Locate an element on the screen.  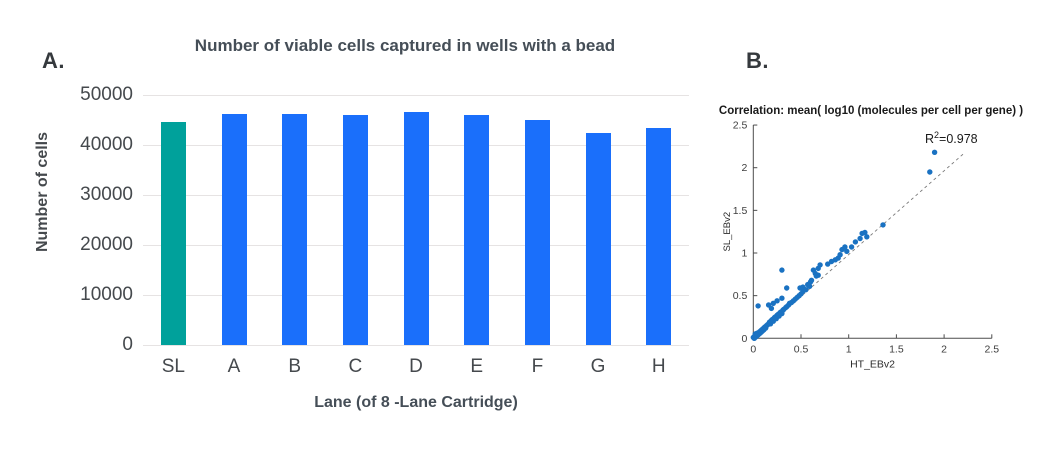
y-tick-label: 2.5 is located at coordinates (740, 126).